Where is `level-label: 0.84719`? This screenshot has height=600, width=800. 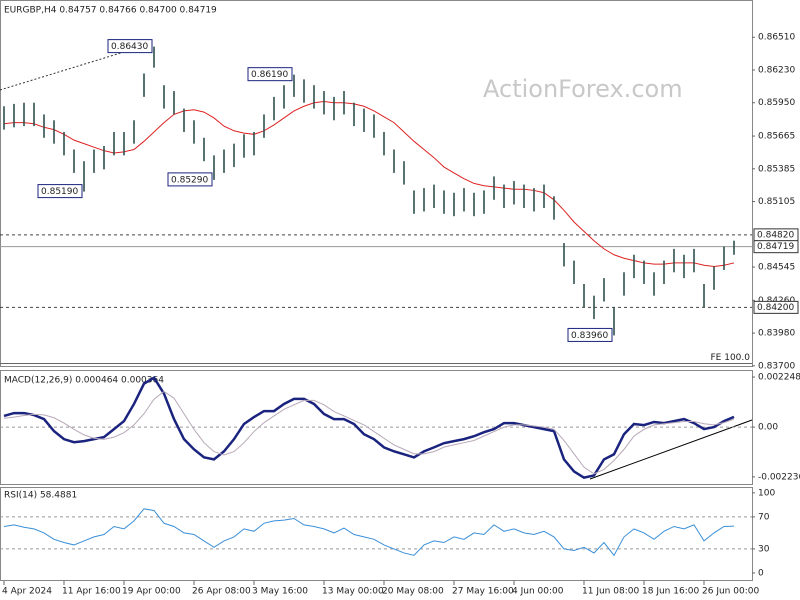 level-label: 0.84719 is located at coordinates (775, 247).